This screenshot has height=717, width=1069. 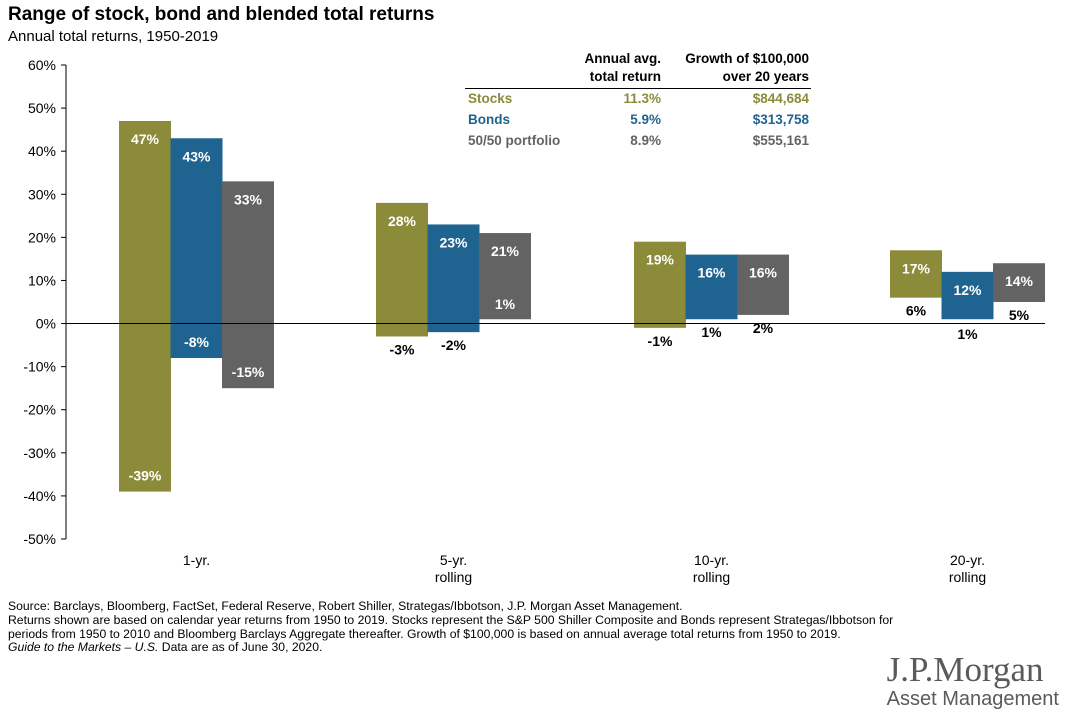 I want to click on y-tick-label: 50%, so click(x=42, y=108).